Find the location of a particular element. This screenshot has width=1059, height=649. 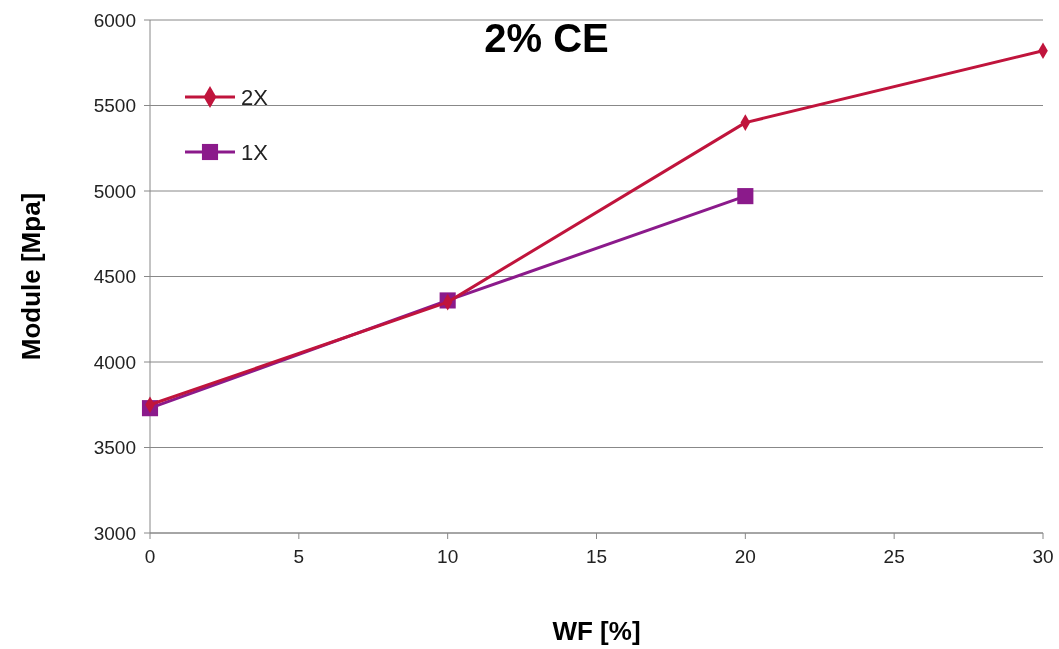

y-tick-label: 3500 is located at coordinates (114, 448).